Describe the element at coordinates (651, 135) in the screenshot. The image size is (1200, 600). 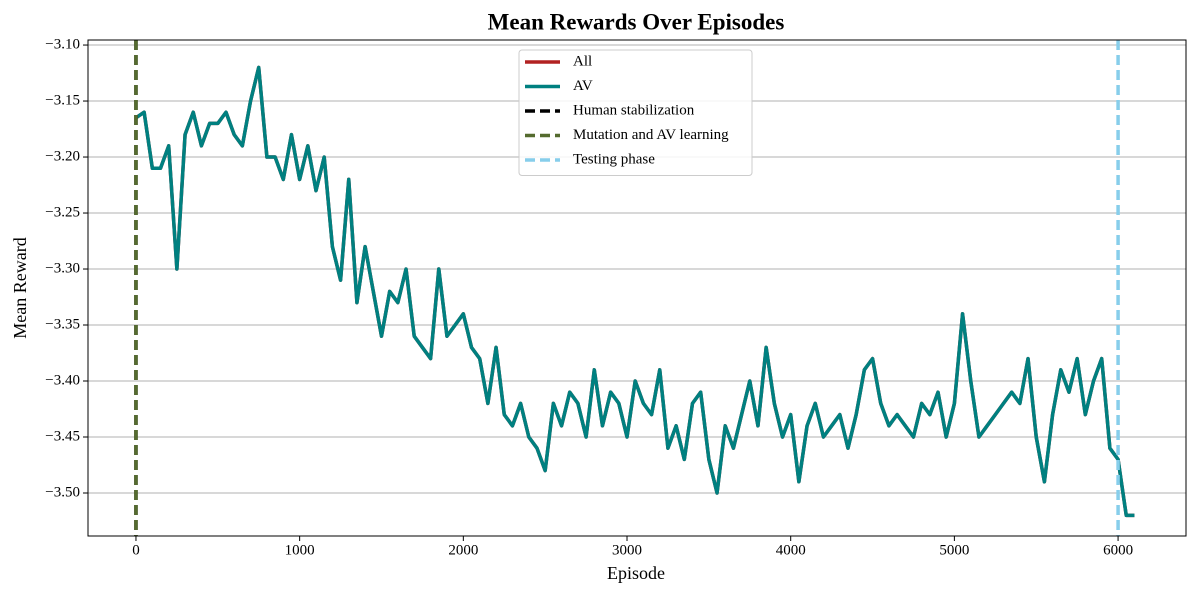
I see `legend-label: Mutation and AV learning` at that location.